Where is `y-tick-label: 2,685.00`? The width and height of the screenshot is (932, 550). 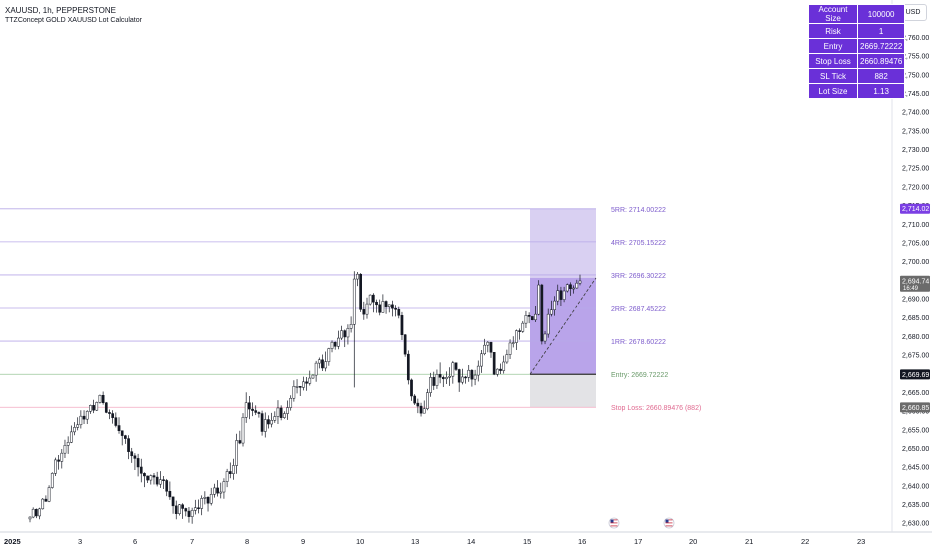 y-tick-label: 2,685.00 is located at coordinates (915, 318).